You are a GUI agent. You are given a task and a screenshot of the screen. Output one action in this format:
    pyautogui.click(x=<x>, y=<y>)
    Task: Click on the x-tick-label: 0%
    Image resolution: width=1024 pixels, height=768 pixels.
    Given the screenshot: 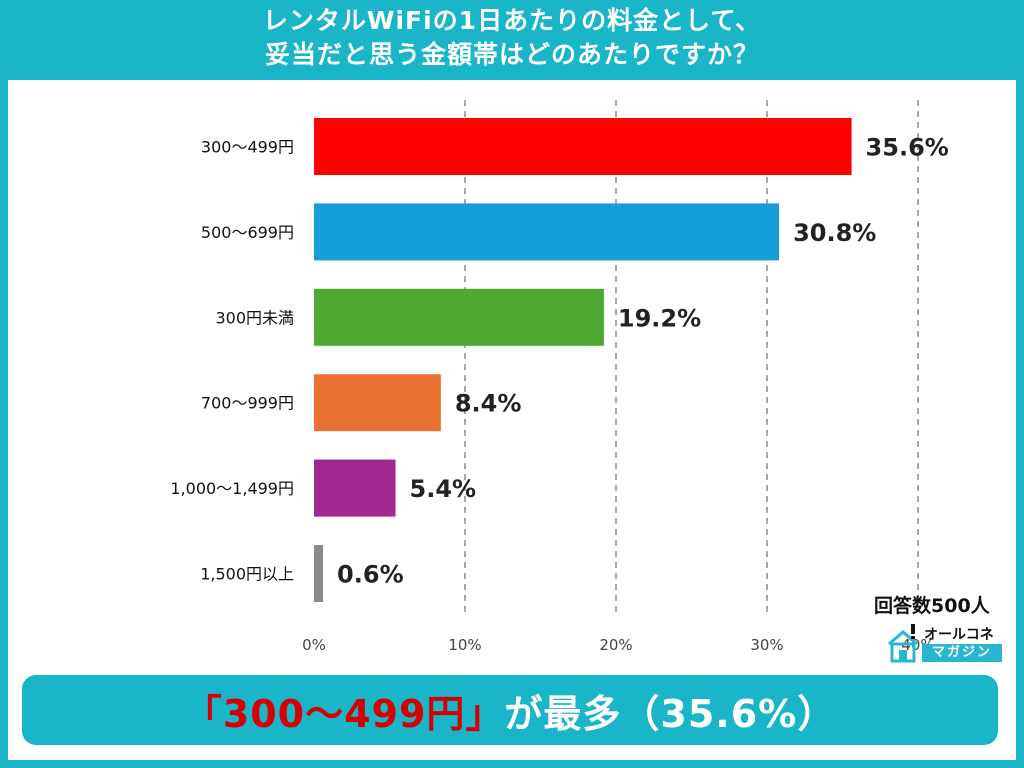 What is the action you would take?
    pyautogui.click(x=314, y=645)
    